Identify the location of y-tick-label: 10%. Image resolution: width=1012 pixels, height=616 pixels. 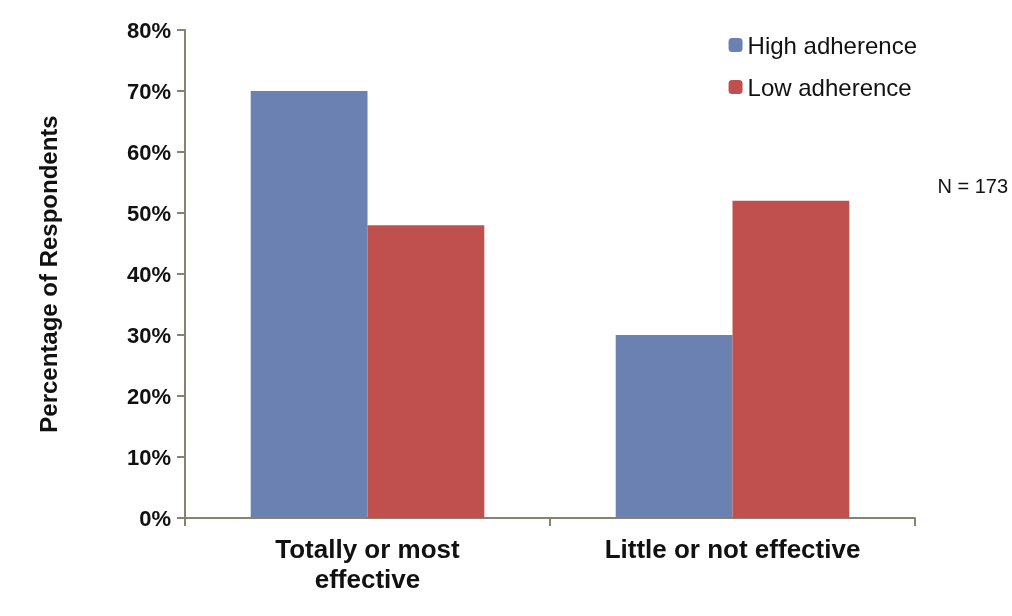
(148, 457).